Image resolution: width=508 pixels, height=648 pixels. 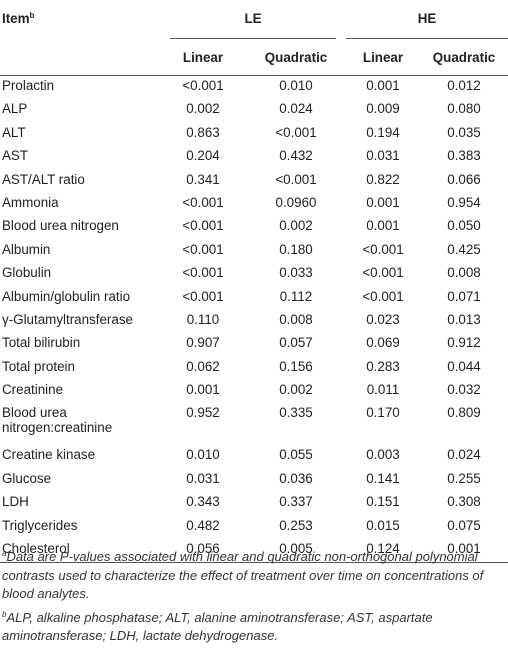 I want to click on p-value-cell: 0.013, so click(x=464, y=319).